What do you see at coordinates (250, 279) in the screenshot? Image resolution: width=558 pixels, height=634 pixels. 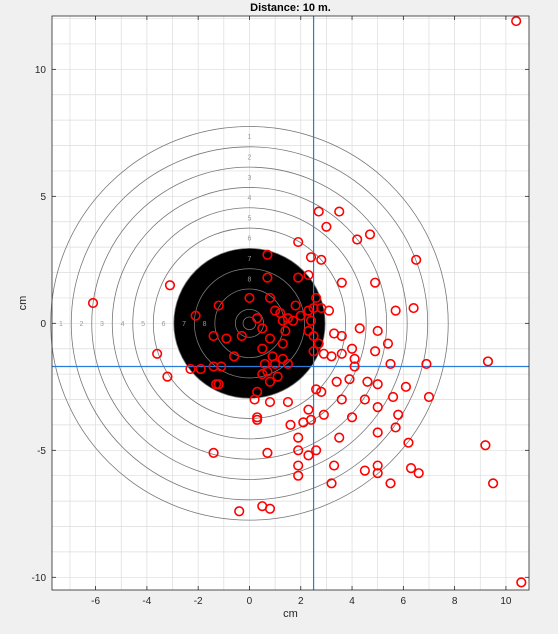 I see `ring-number-top: 8` at bounding box center [250, 279].